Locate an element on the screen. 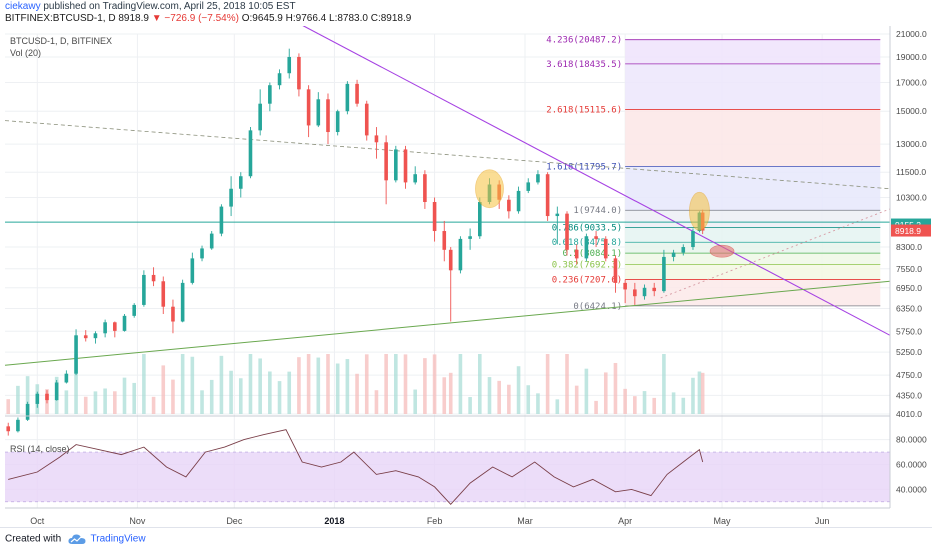  created-with: Created with TradingView is located at coordinates (75, 539).